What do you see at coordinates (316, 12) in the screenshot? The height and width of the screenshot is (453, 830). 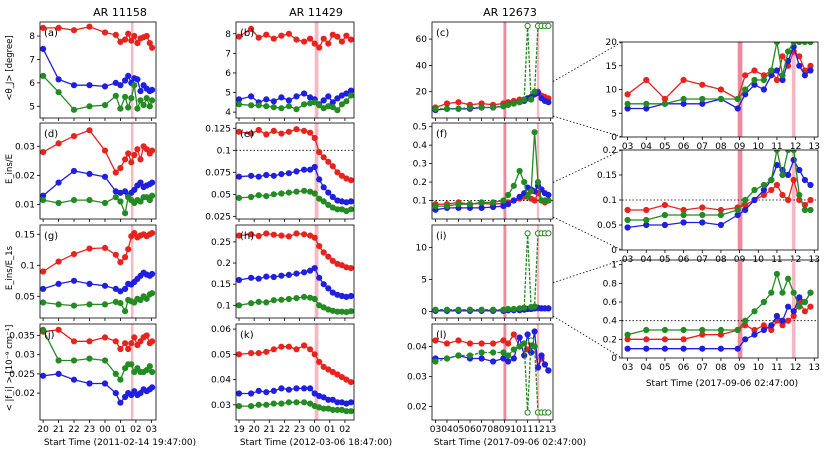 I see `column-title-2: AR 11429` at bounding box center [316, 12].